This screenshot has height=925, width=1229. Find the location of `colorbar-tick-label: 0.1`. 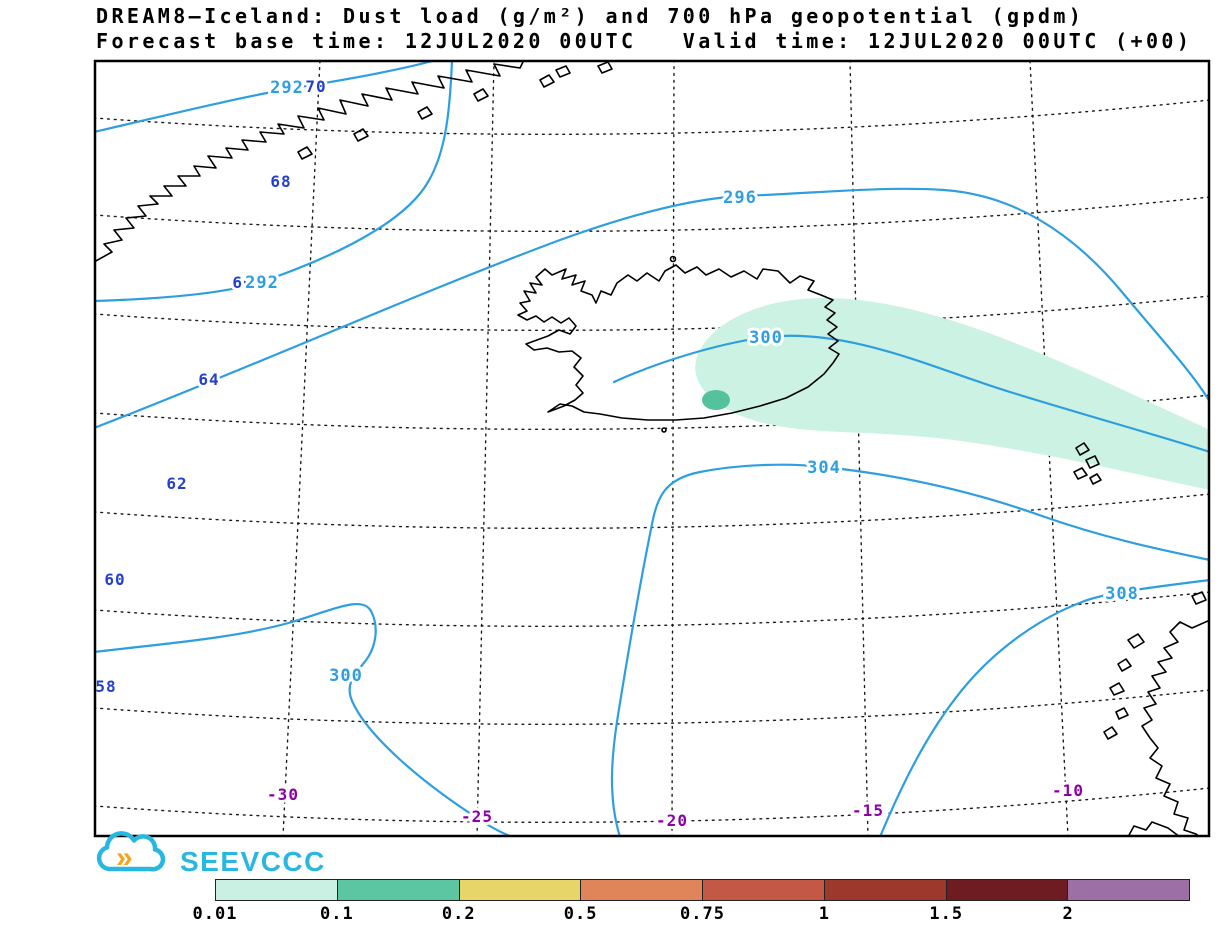

colorbar-tick-label: 0.1 is located at coordinates (337, 914).